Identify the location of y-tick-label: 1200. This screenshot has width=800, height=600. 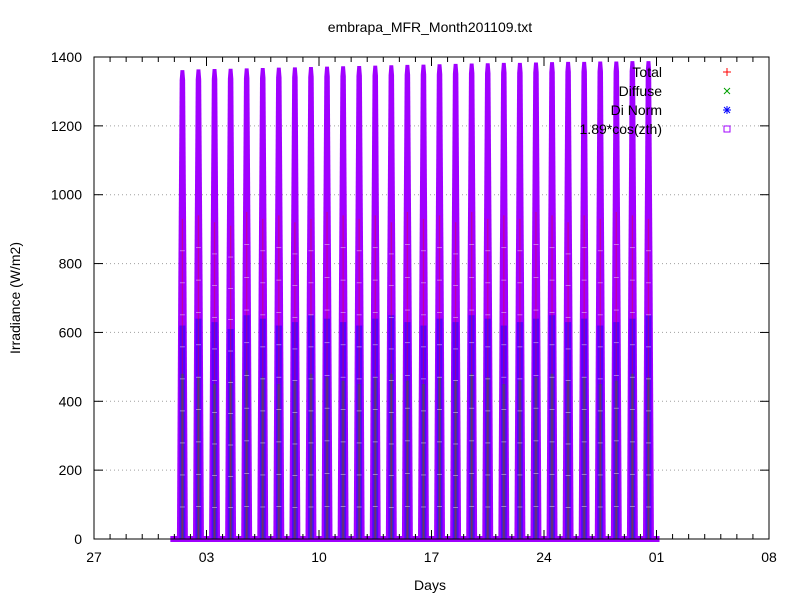
(66, 126).